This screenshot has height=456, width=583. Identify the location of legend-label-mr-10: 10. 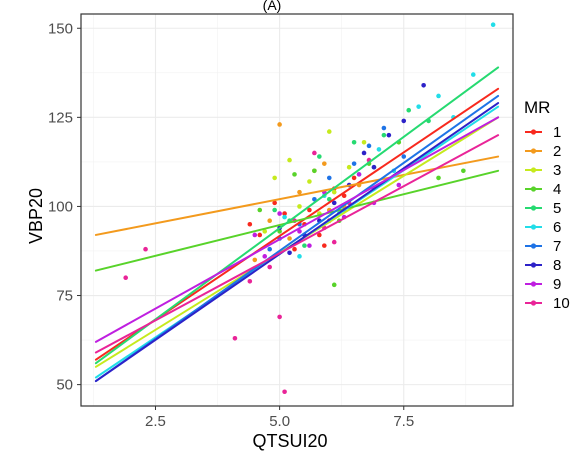
(561, 303).